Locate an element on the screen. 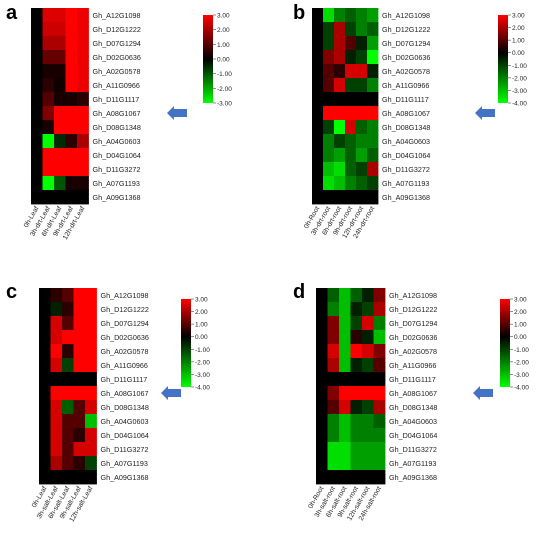 The width and height of the screenshot is (538, 550). row-label: Gh_D07G1294 is located at coordinates (117, 43).